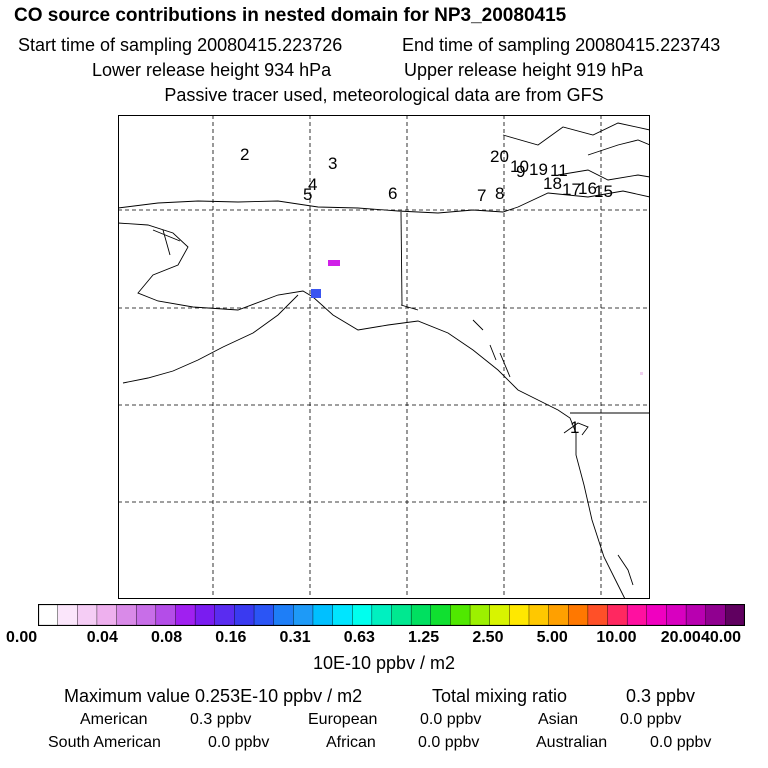 The height and width of the screenshot is (768, 768). Describe the element at coordinates (574, 427) in the screenshot. I see `release-marker-1: 1` at that location.